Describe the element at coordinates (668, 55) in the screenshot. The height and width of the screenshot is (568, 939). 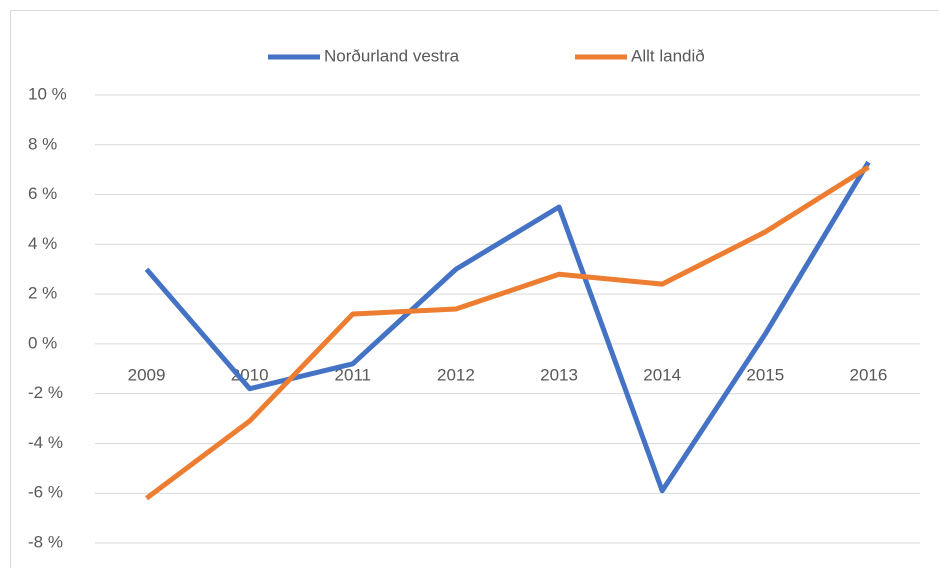
I see `legend-label: Allt landið` at that location.